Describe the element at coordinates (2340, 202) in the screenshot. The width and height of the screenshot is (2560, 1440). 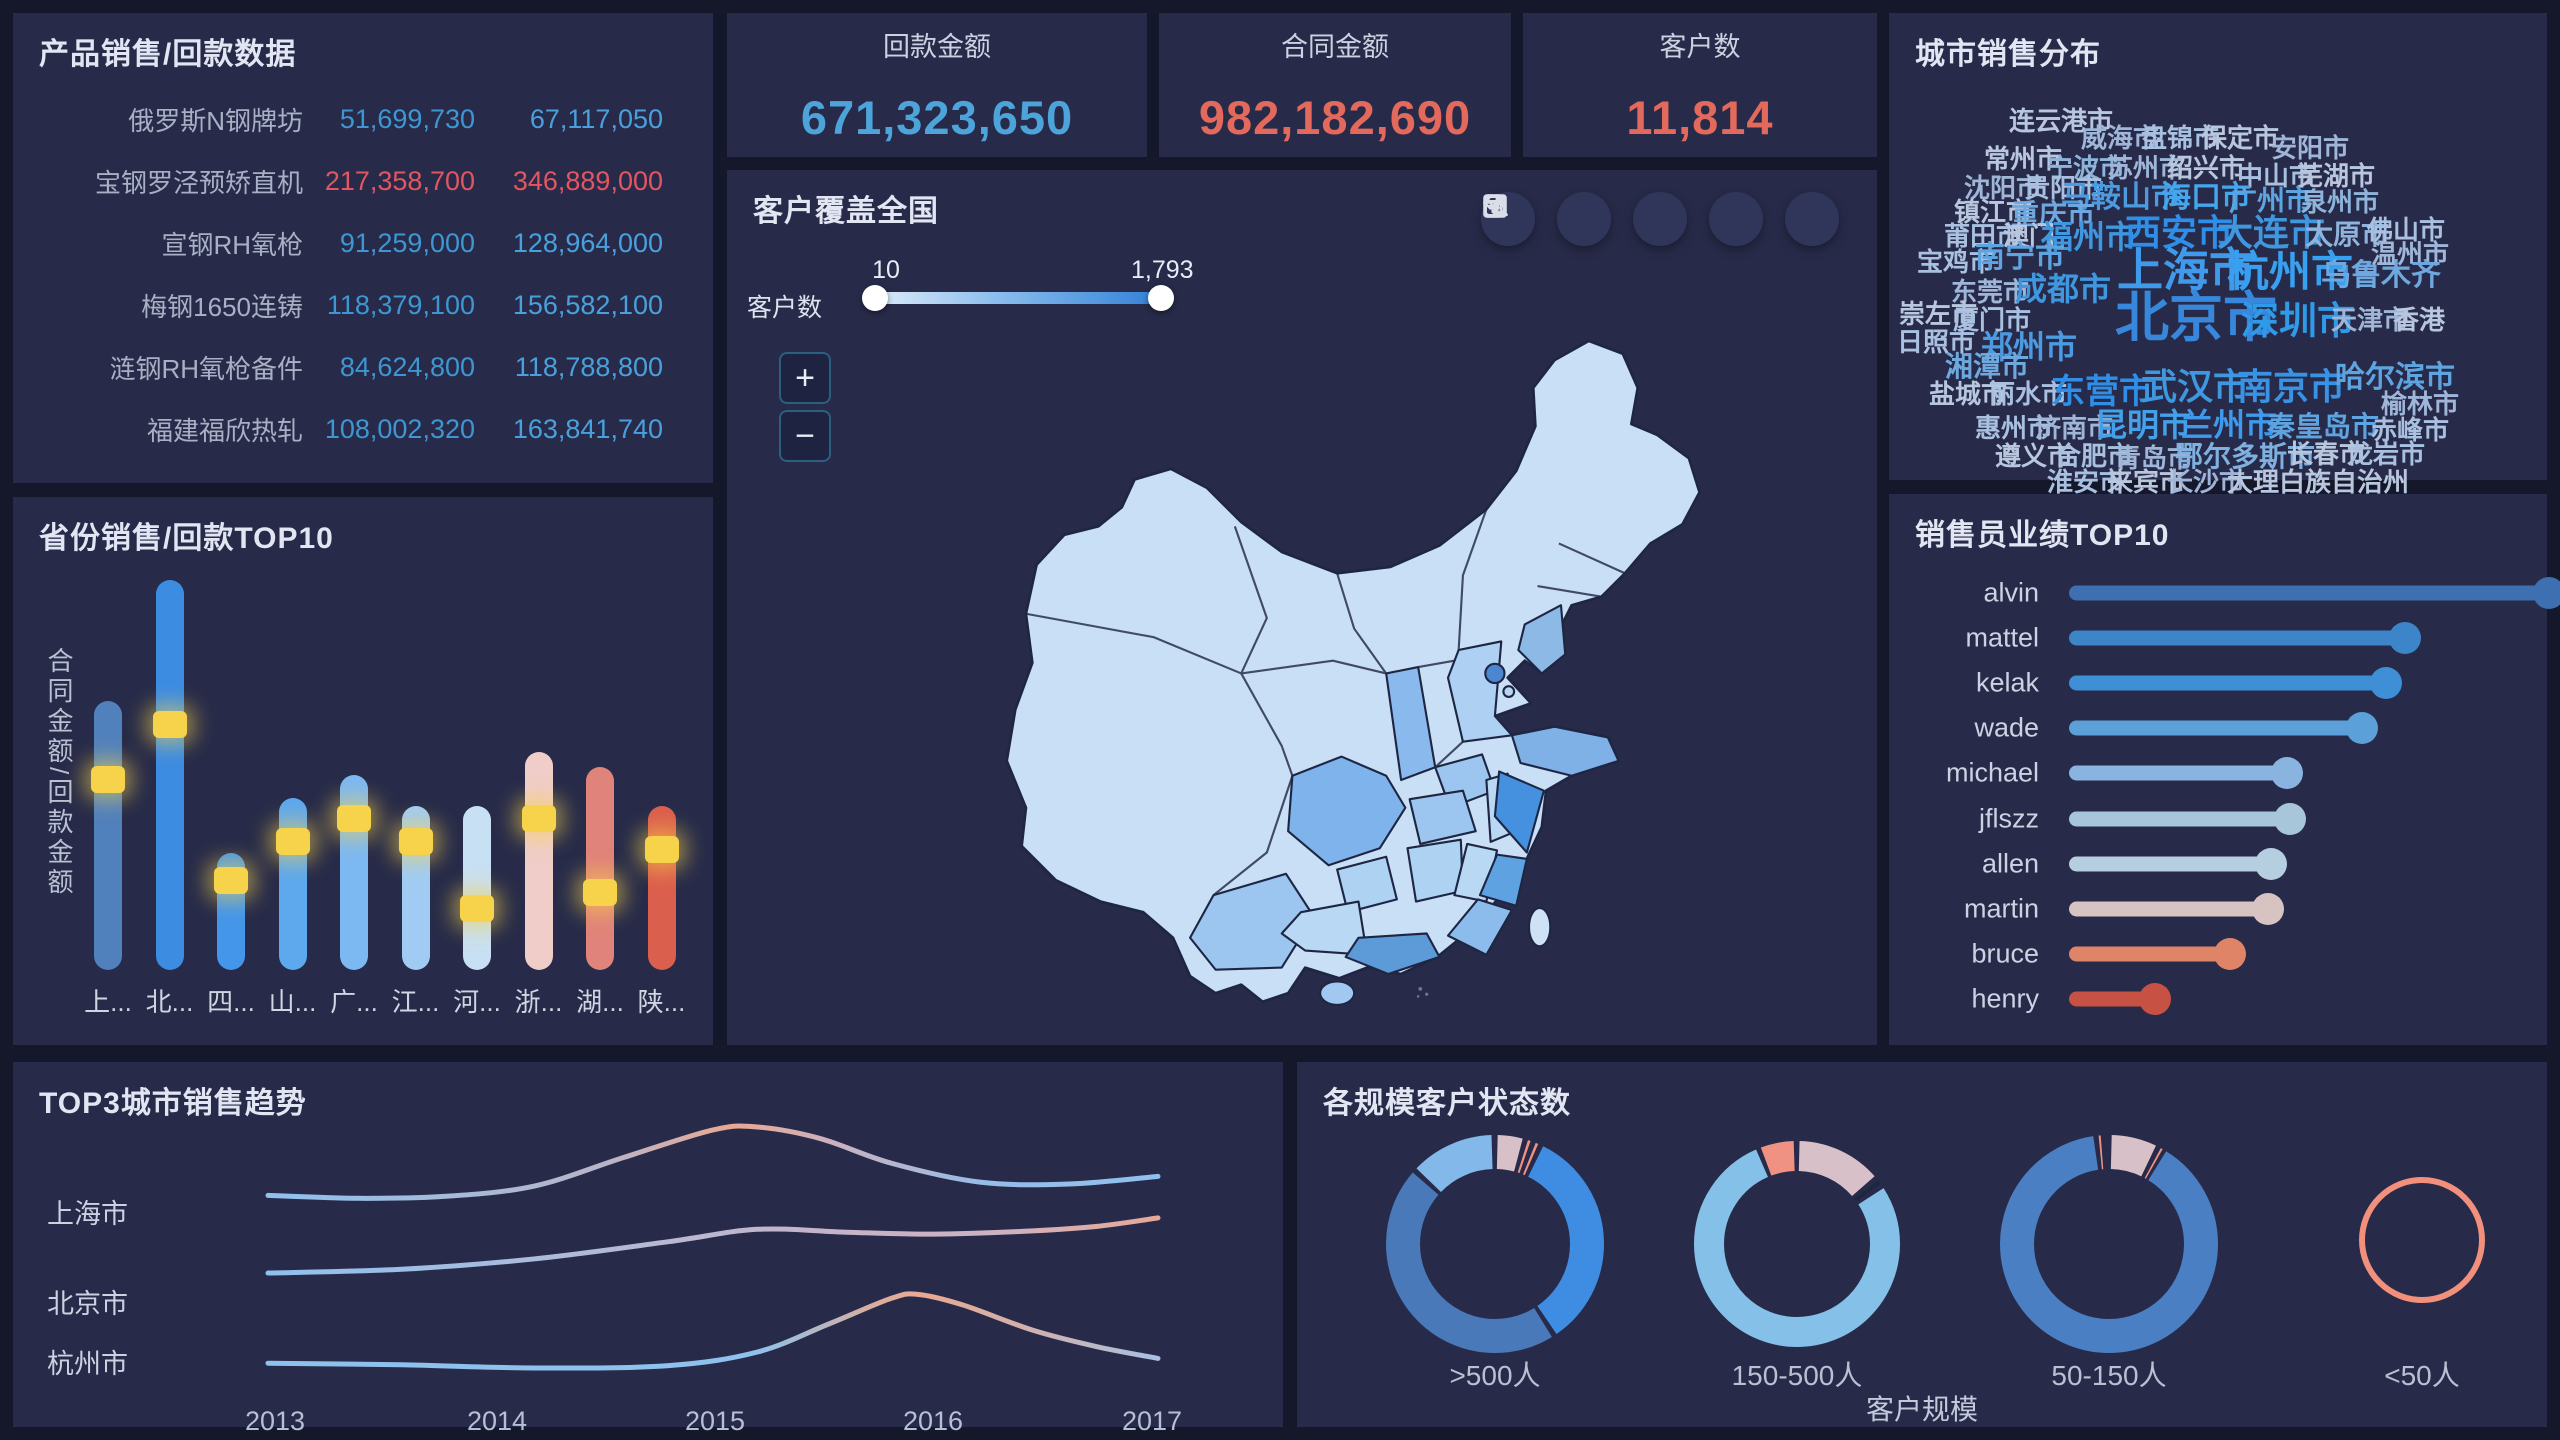
I see `wordcloud-word: 泉州市` at that location.